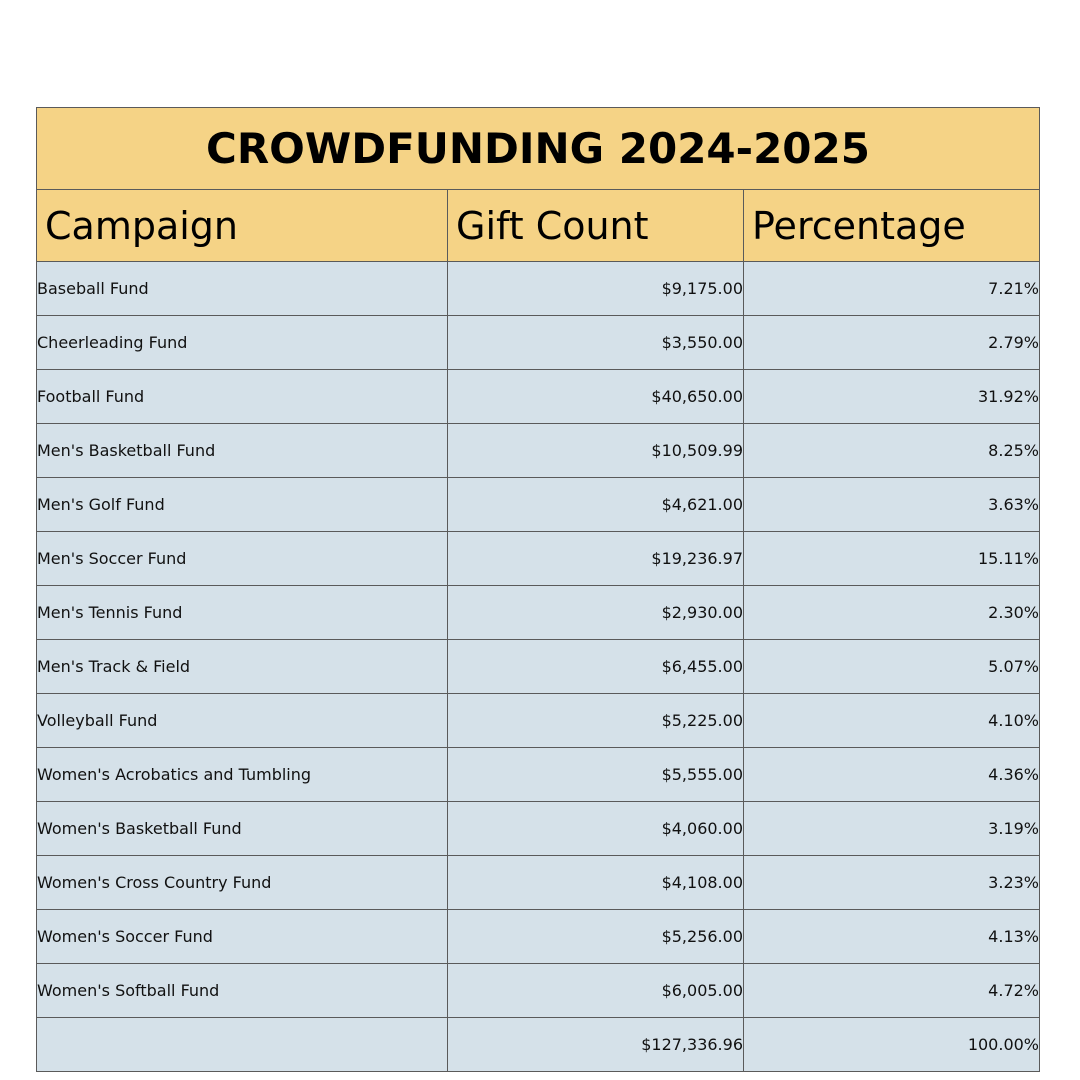 The width and height of the screenshot is (1080, 1080). What do you see at coordinates (891, 288) in the screenshot?
I see `percentage-cell: 7.21%` at bounding box center [891, 288].